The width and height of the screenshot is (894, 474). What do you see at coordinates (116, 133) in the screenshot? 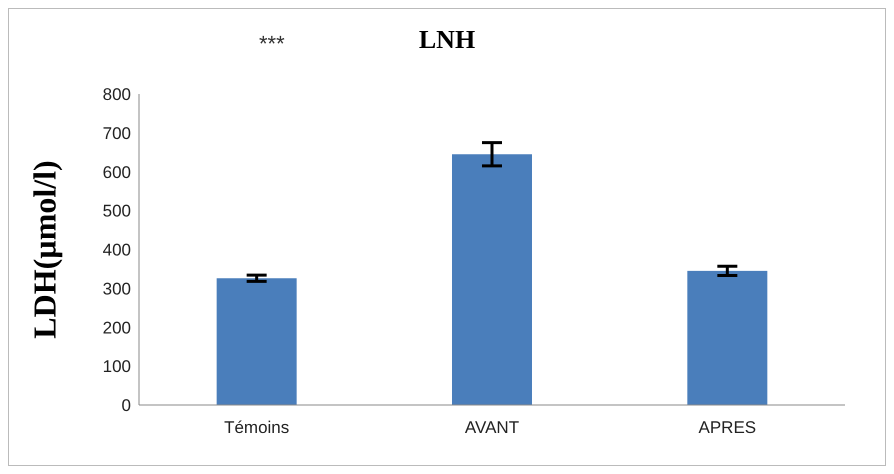
I see `y-tick-label: 700` at bounding box center [116, 133].